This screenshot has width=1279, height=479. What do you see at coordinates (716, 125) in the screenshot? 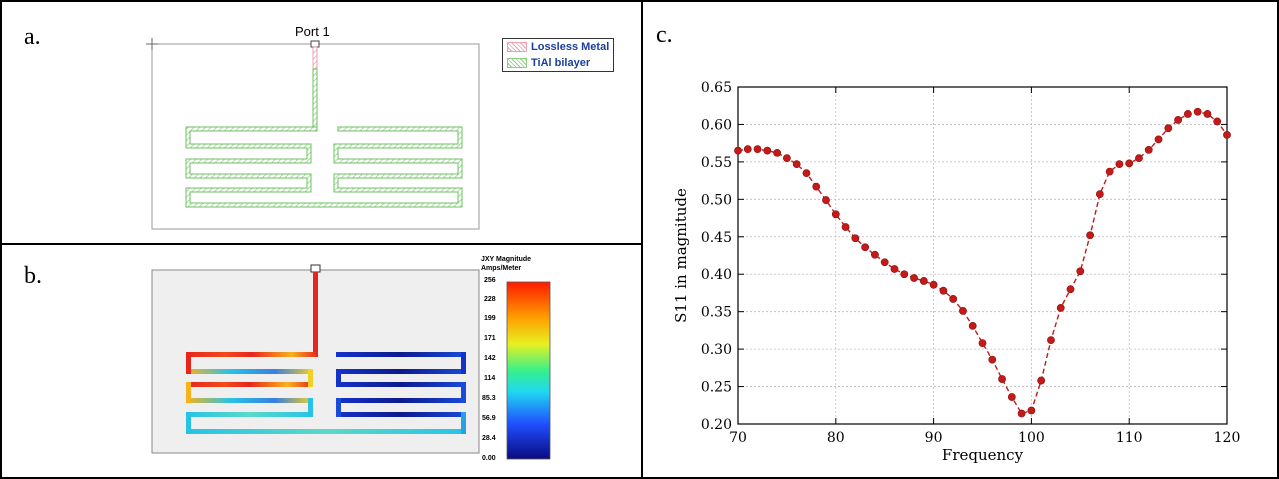
I see `y-tick-label: 0.60` at bounding box center [716, 125].